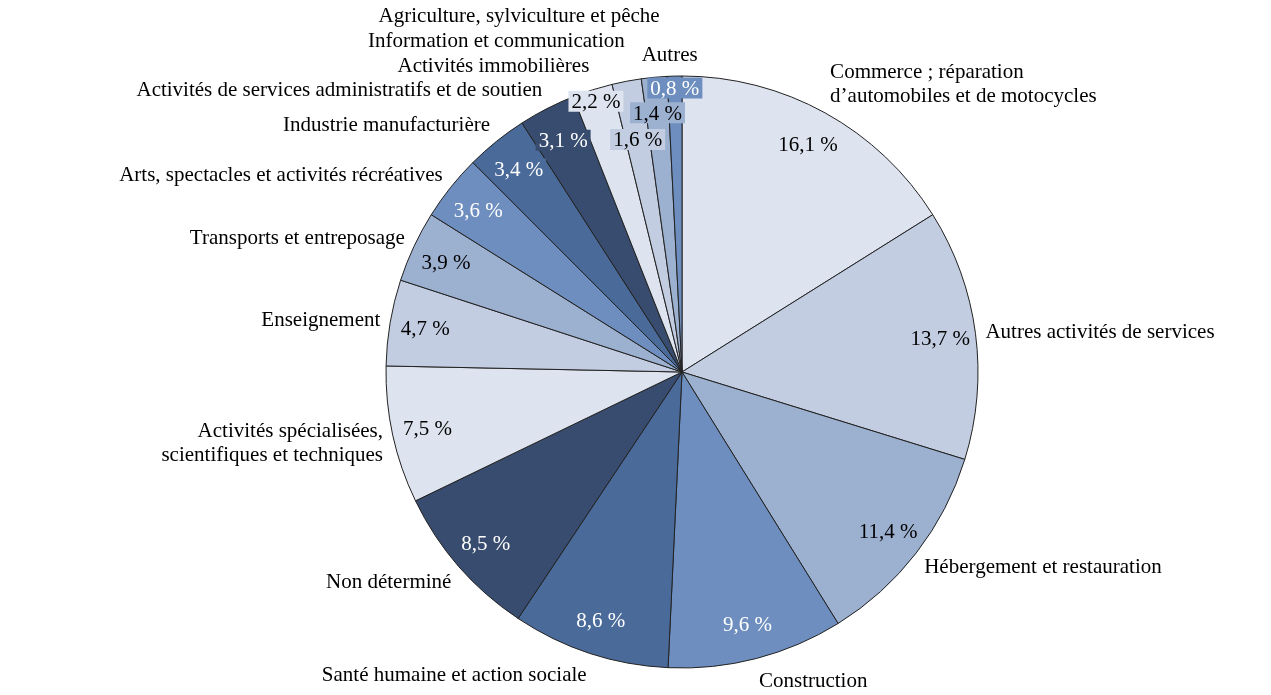 This screenshot has width=1271, height=695. Describe the element at coordinates (638, 139) in the screenshot. I see `data-label: 1,6 %` at that location.